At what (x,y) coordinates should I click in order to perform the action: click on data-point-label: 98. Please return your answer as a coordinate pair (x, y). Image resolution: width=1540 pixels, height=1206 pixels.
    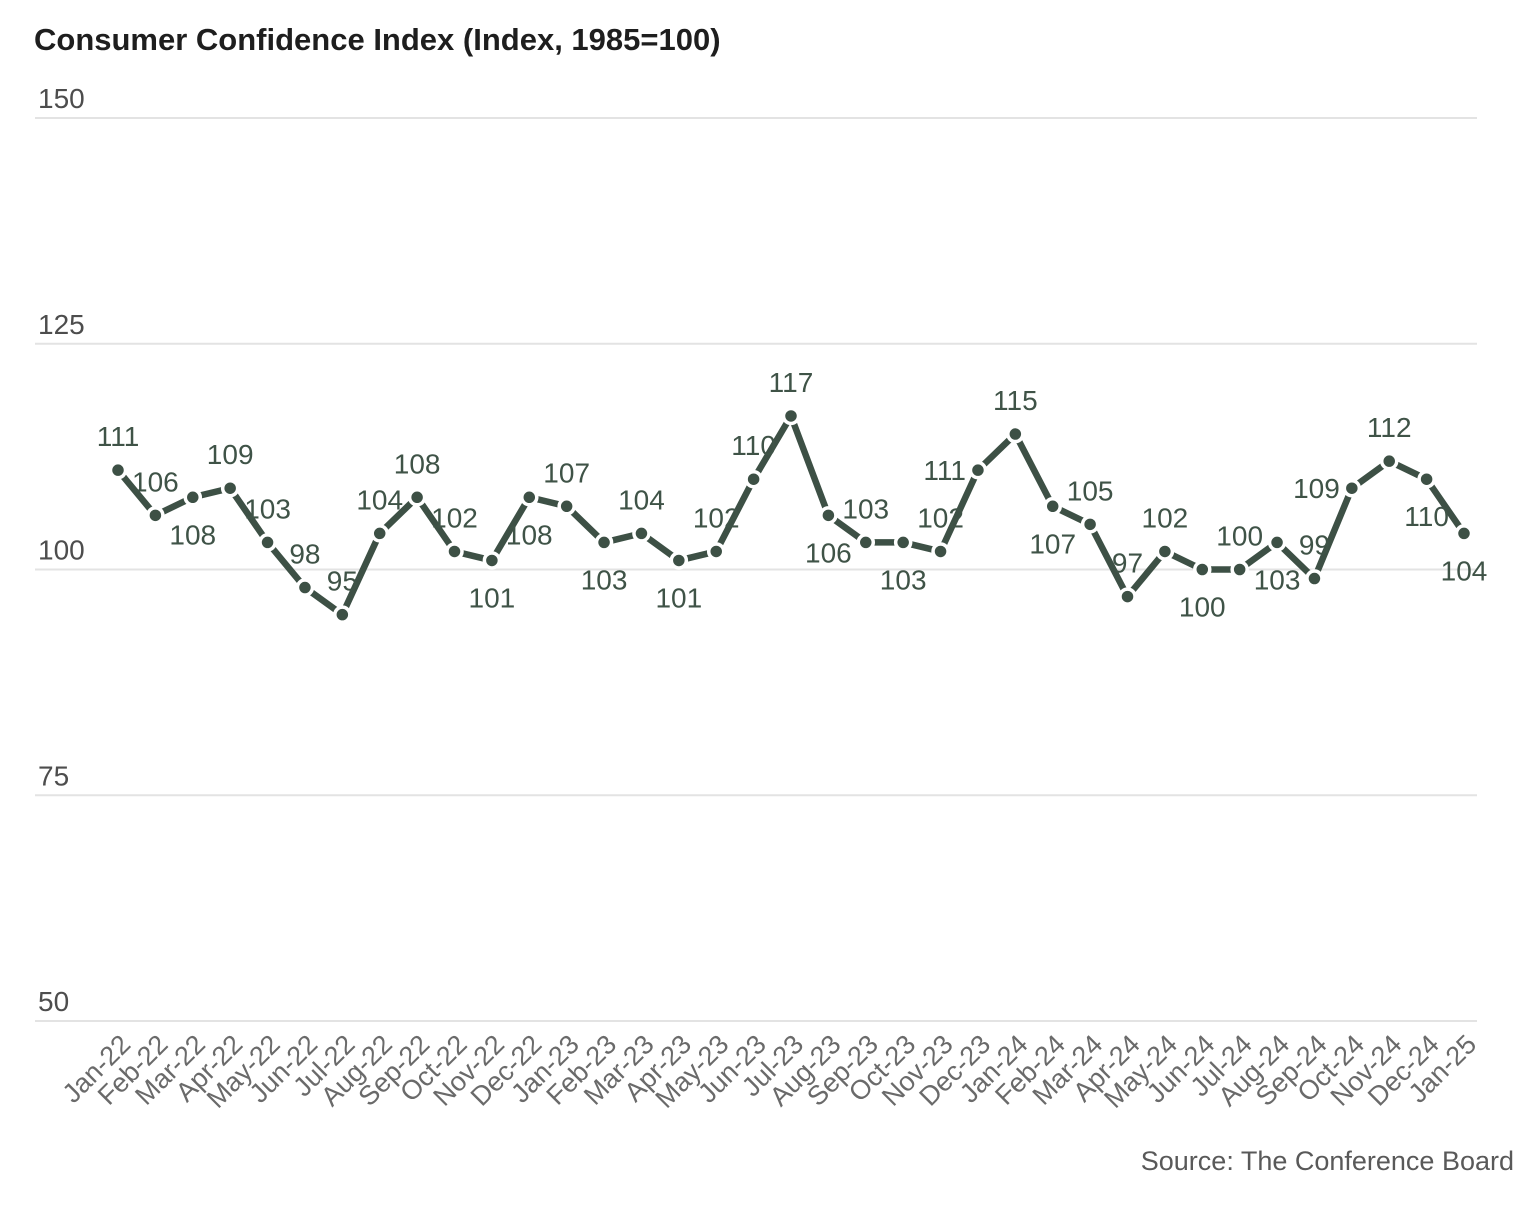
    Looking at the image, I should click on (304, 554).